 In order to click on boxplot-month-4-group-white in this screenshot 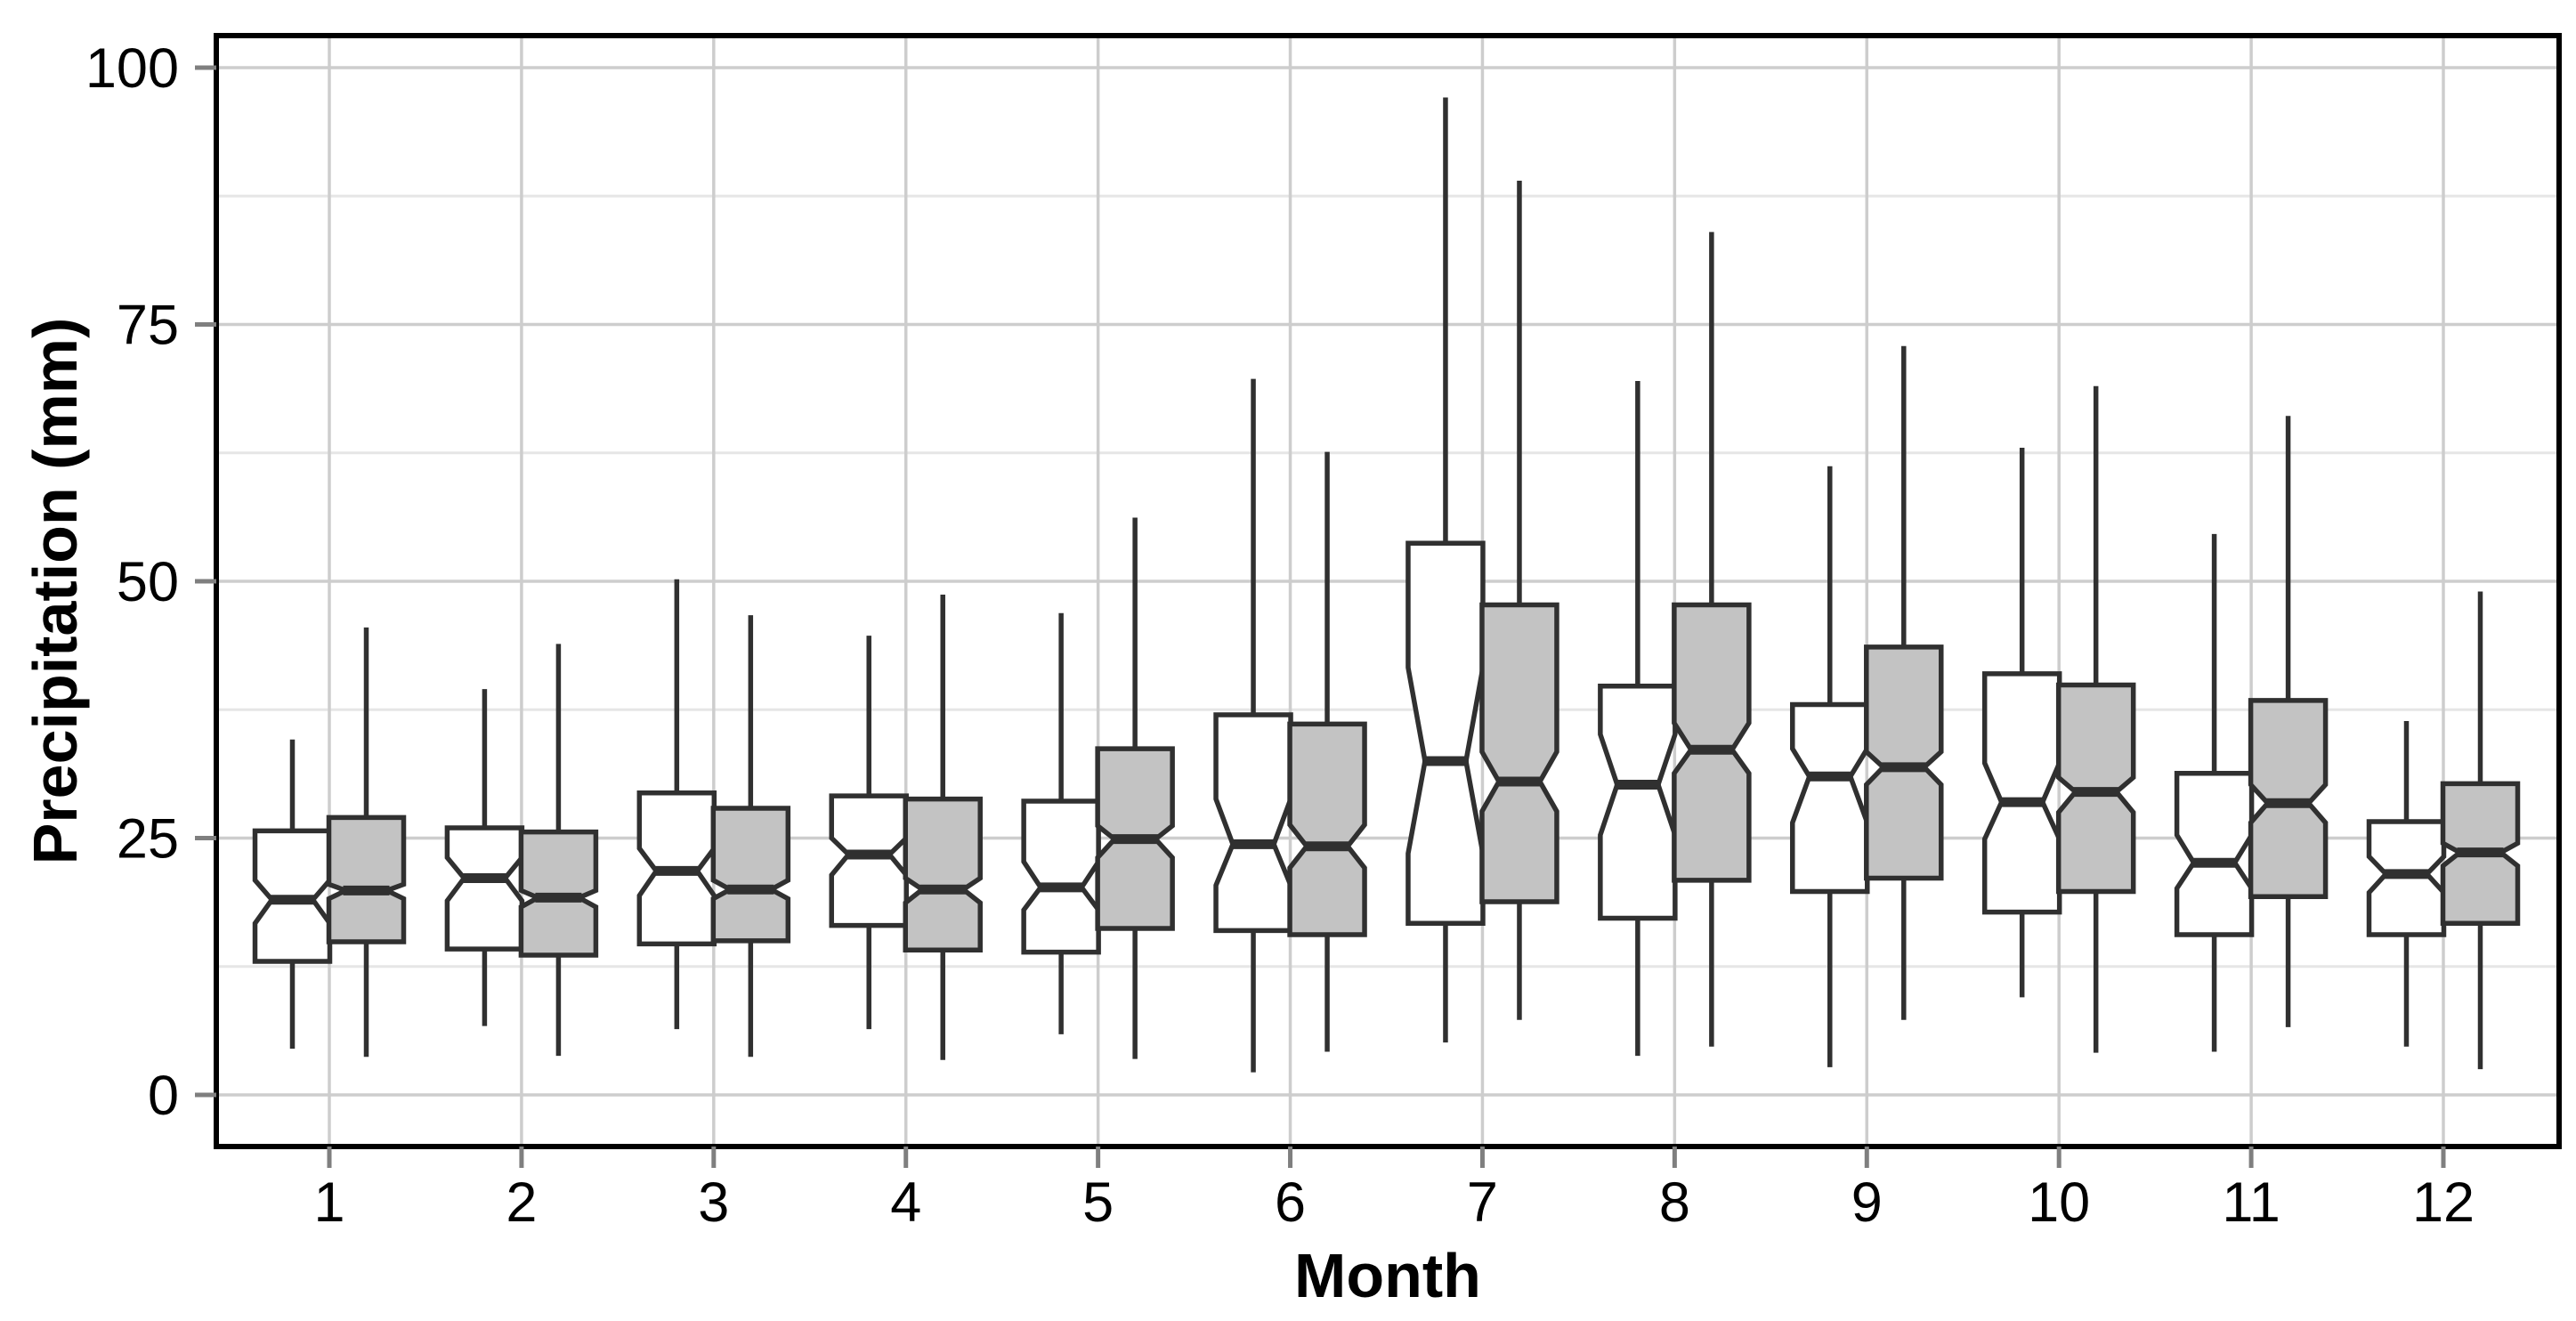, I will do `click(869, 833)`.